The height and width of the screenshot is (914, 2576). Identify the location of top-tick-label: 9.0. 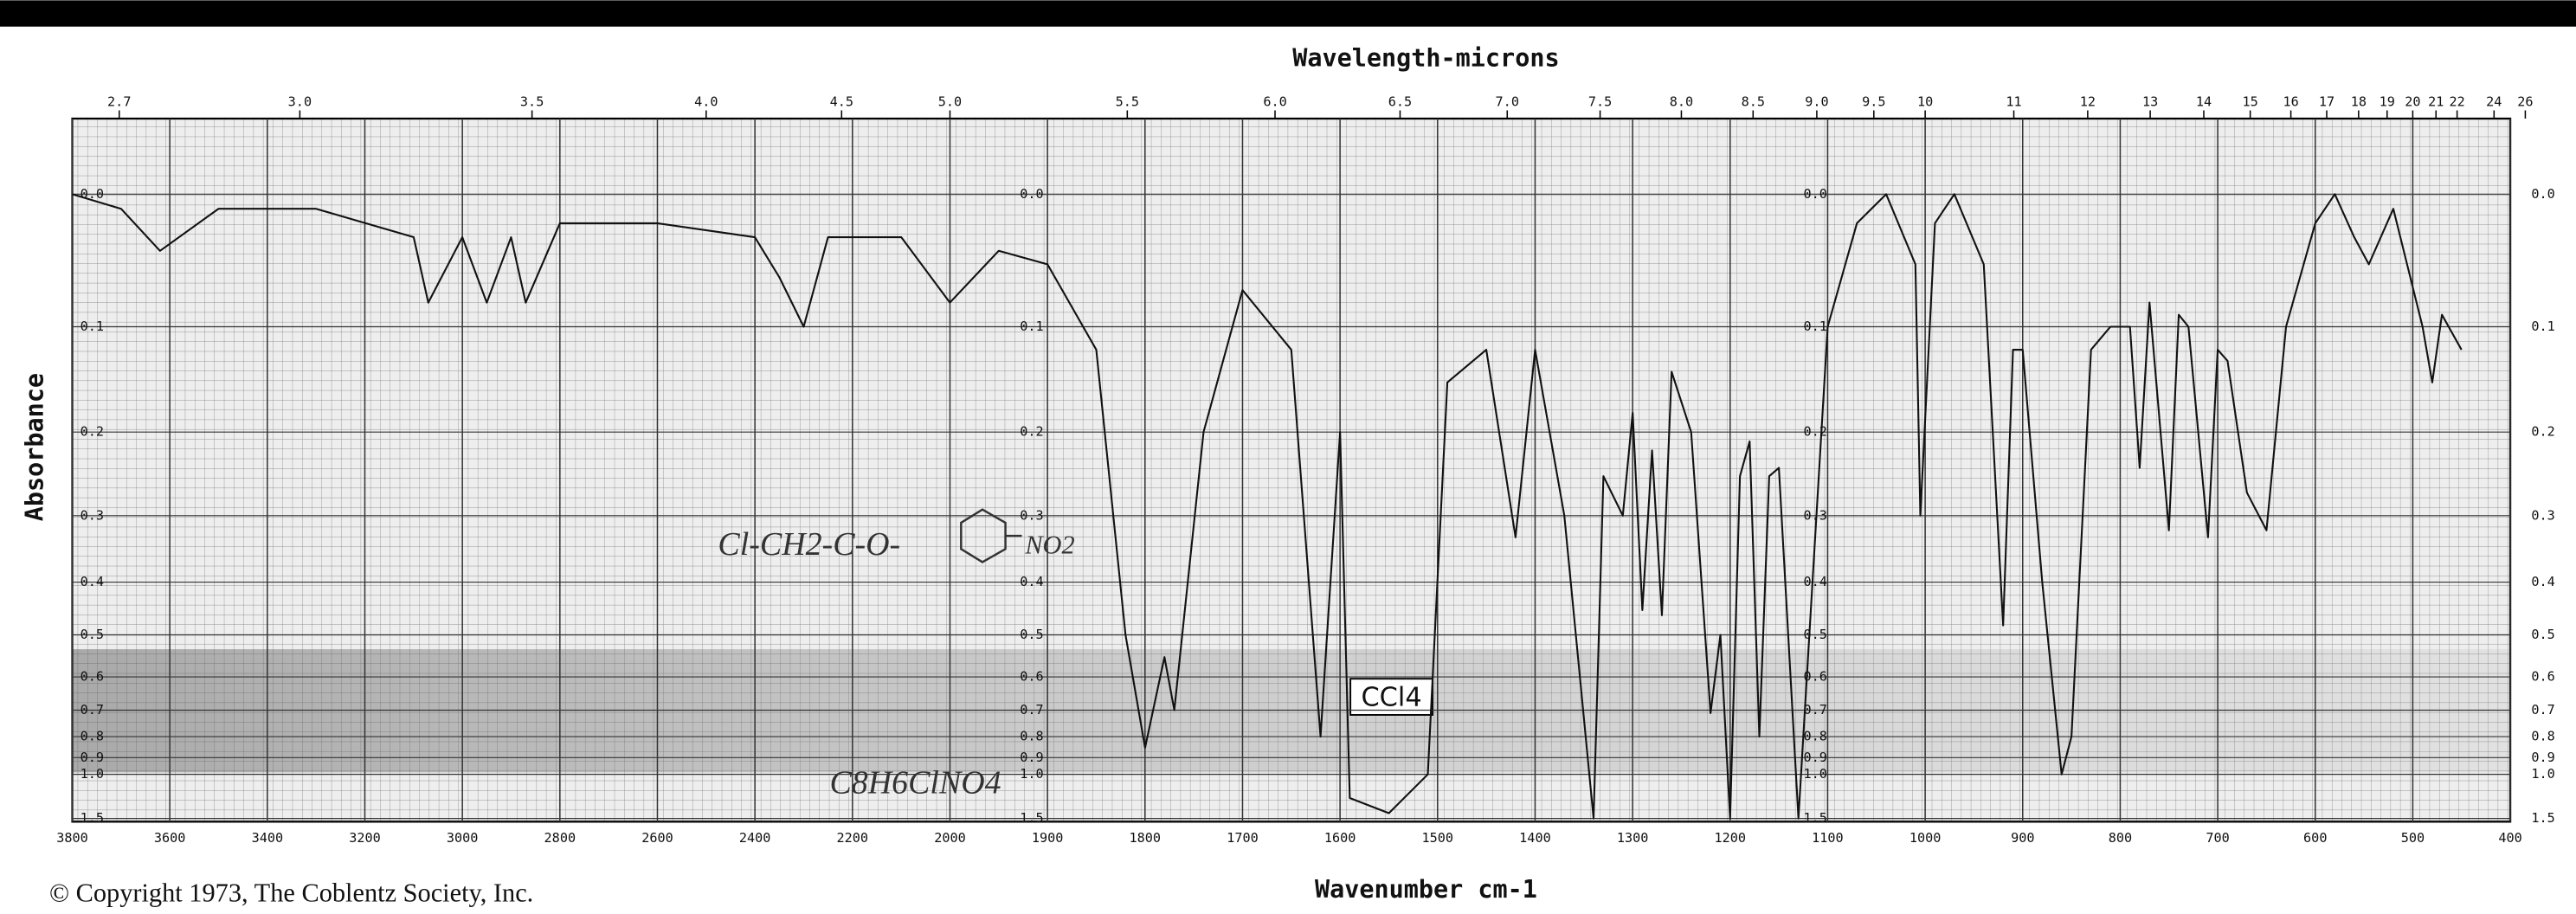
(1817, 102).